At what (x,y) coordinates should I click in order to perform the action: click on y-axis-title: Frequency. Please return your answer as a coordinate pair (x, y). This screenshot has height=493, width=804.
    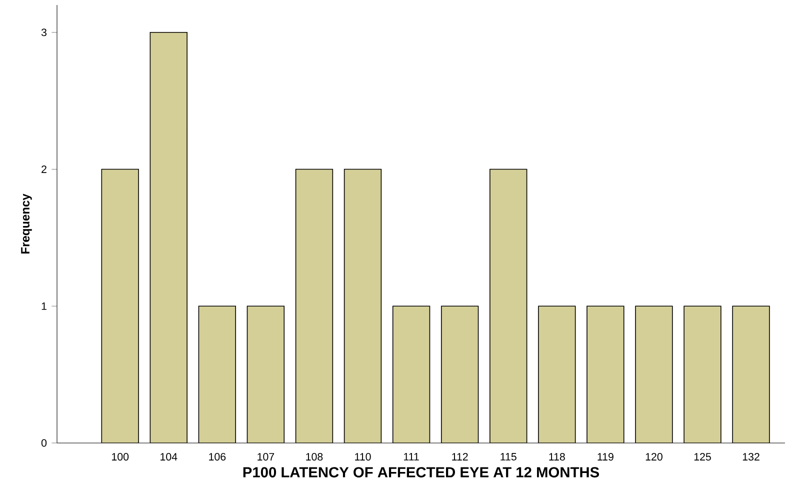
    Looking at the image, I should click on (26, 224).